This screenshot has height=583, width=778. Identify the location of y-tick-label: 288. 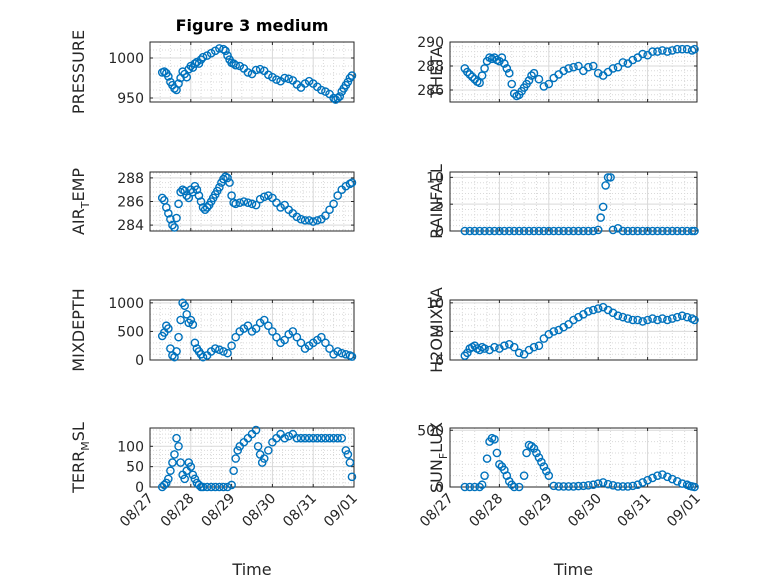
(130, 179).